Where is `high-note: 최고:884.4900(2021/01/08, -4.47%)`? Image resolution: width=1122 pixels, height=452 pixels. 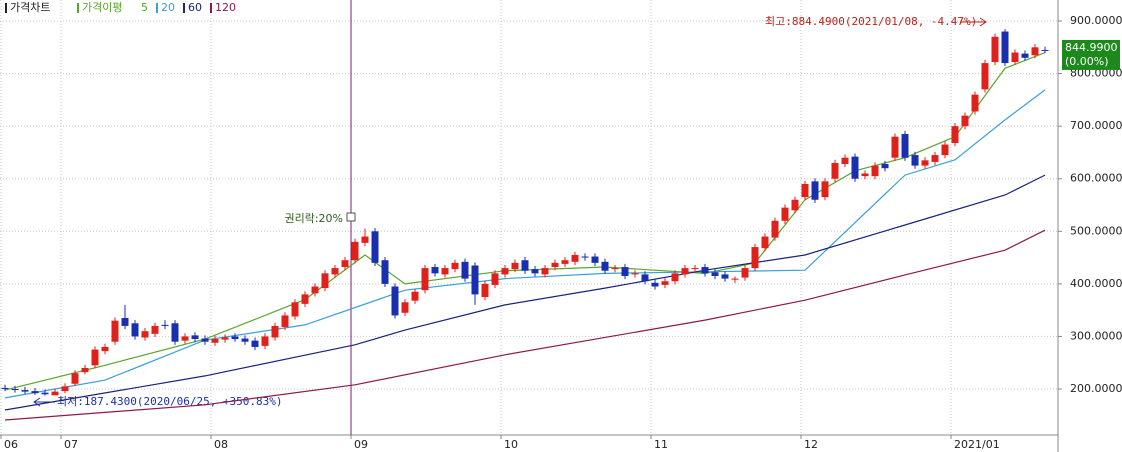 high-note: 최고:884.4900(2021/01/08, -4.47%) is located at coordinates (871, 21).